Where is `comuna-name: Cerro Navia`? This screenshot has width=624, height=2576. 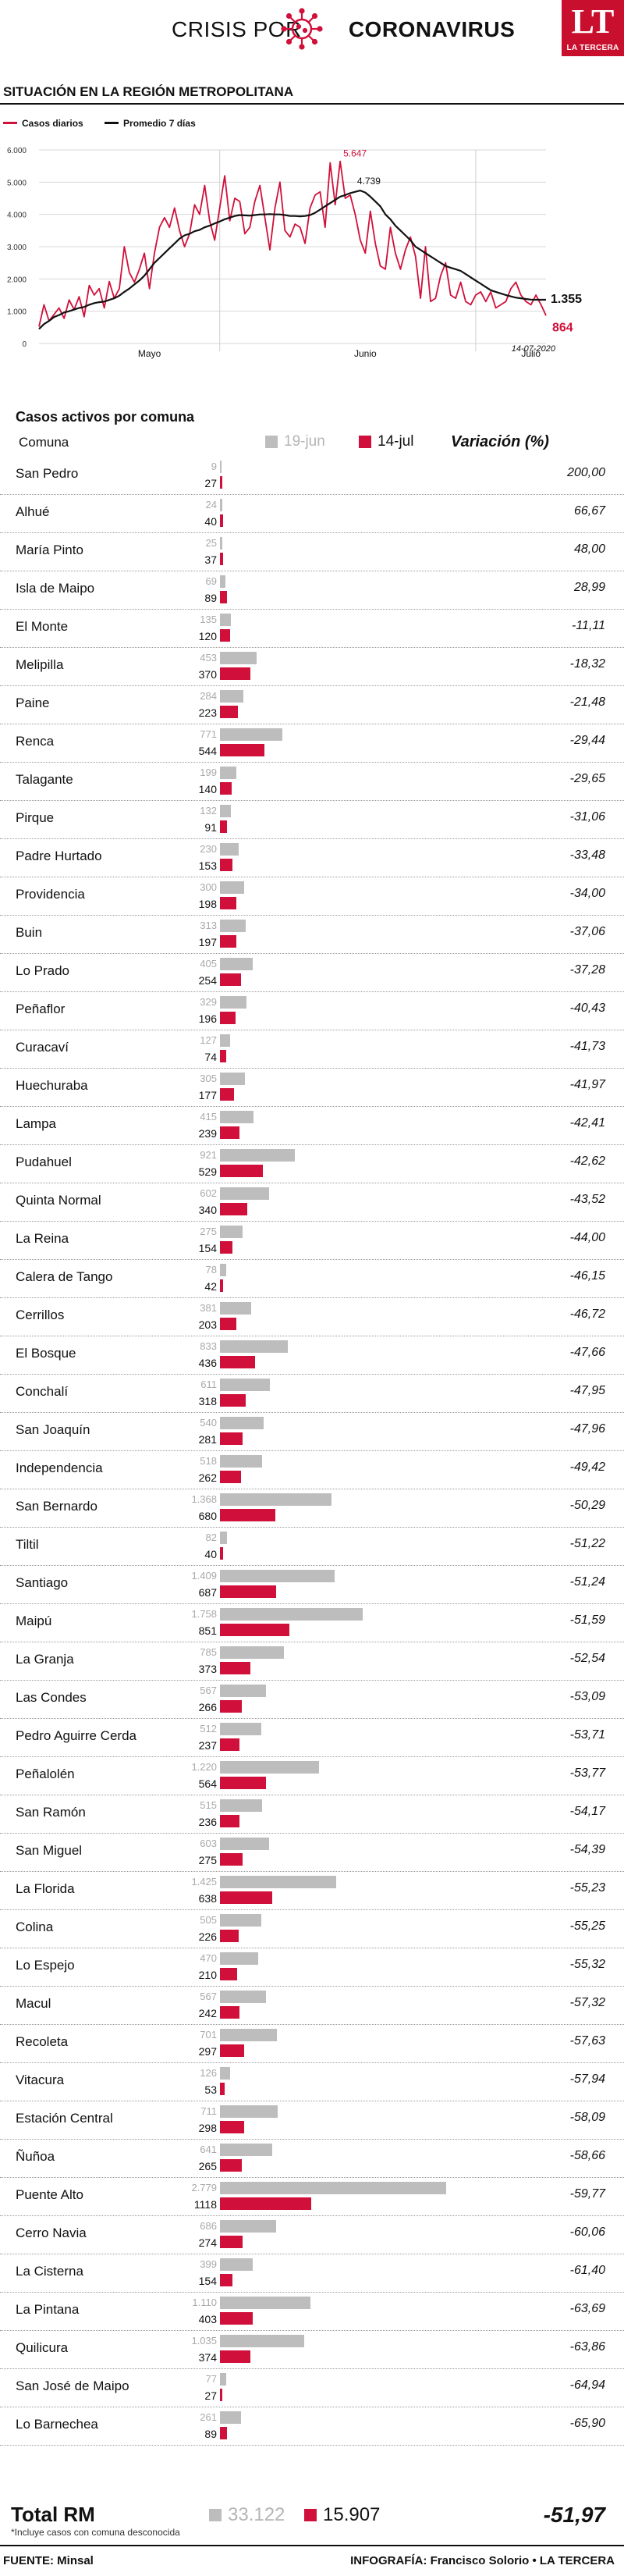 comuna-name: Cerro Navia is located at coordinates (52, 2233).